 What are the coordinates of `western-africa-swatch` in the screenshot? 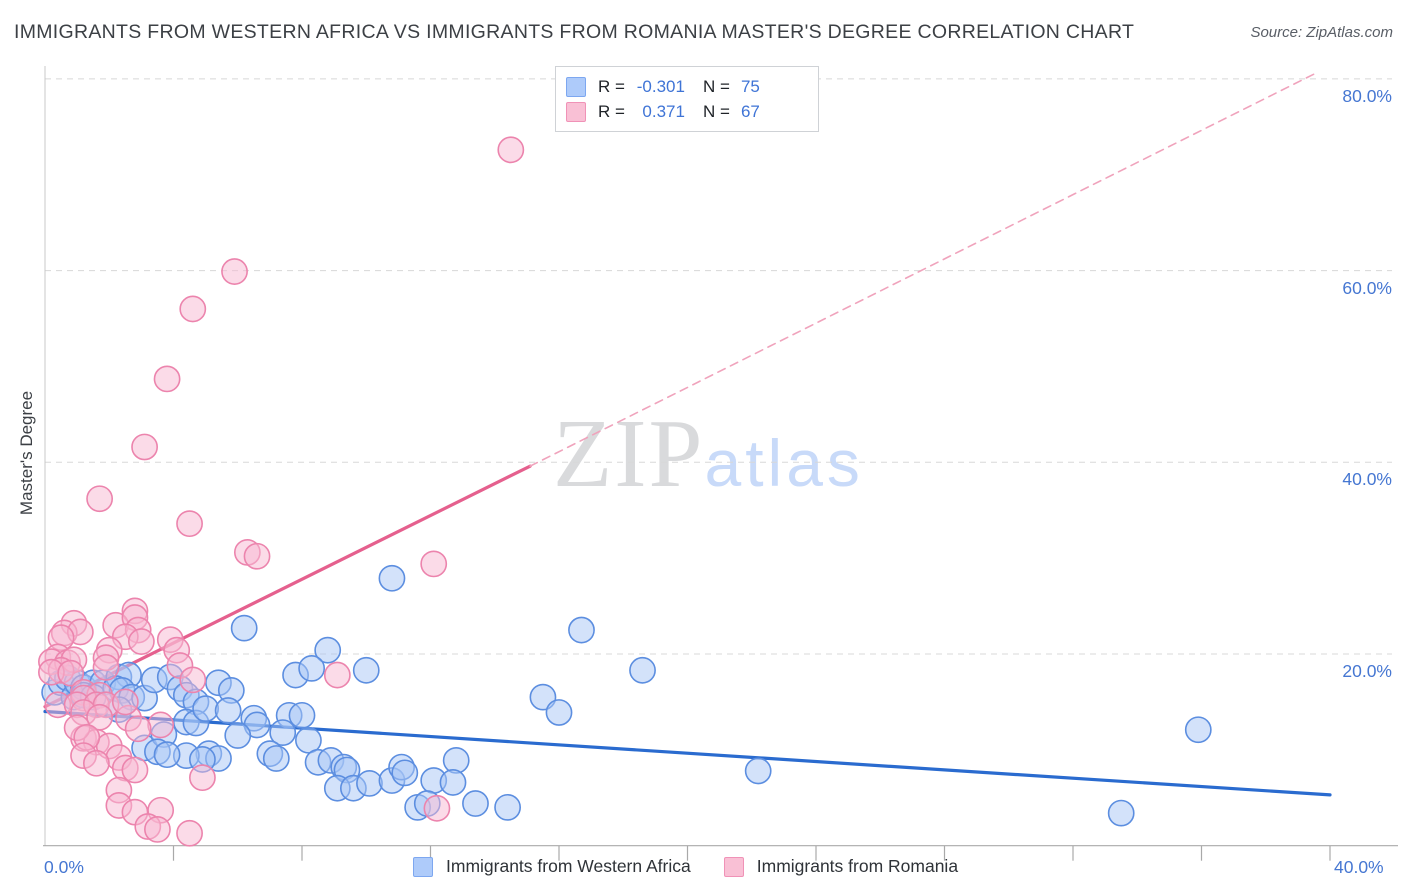 It's located at (576, 86).